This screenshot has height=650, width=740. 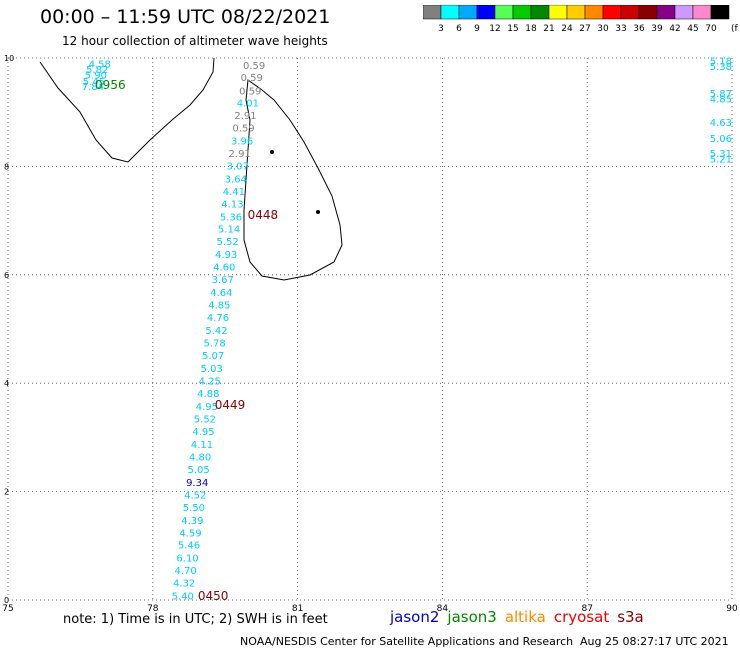 What do you see at coordinates (224, 268) in the screenshot?
I see `wave-height-label: 4.60` at bounding box center [224, 268].